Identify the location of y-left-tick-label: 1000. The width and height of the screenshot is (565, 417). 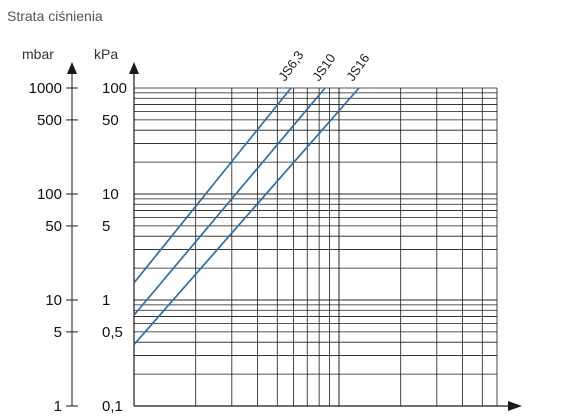
(45, 88).